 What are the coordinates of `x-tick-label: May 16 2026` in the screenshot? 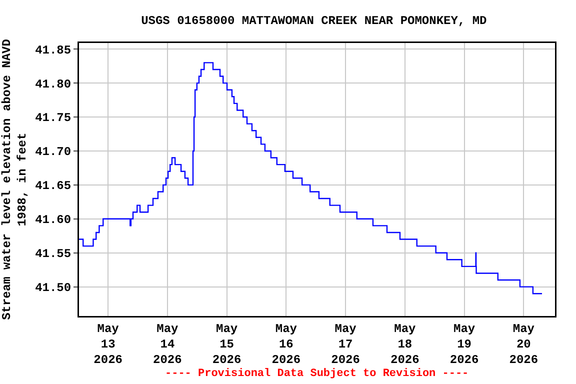 It's located at (286, 345).